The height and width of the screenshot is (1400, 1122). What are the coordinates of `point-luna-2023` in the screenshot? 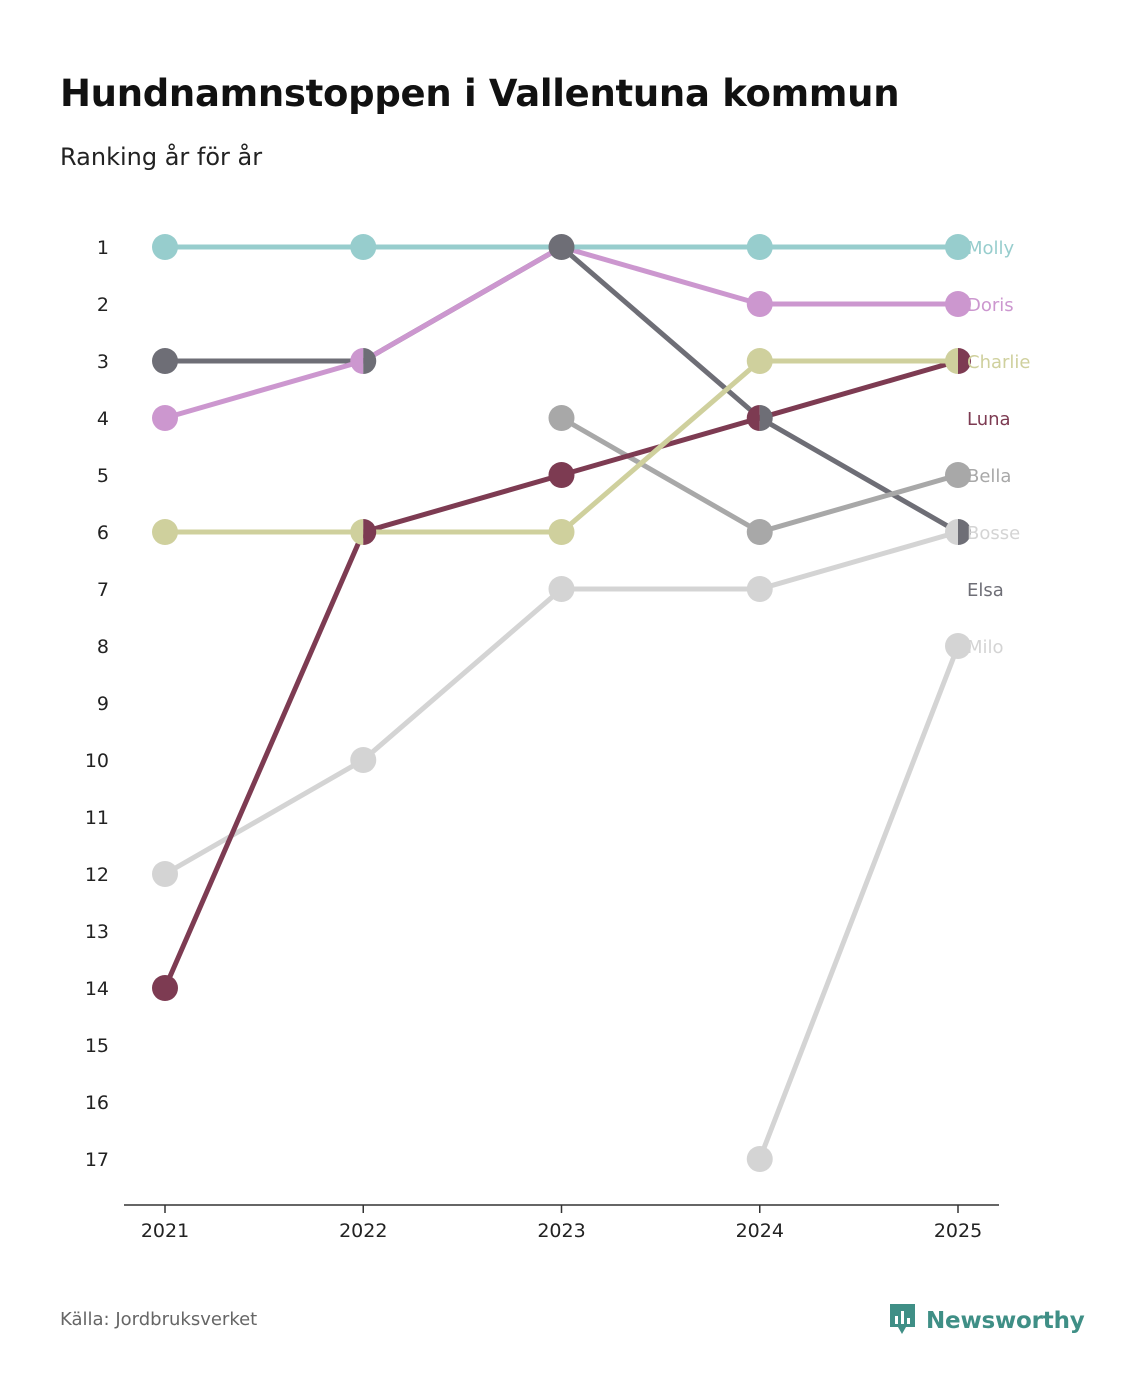 It's located at (561, 475).